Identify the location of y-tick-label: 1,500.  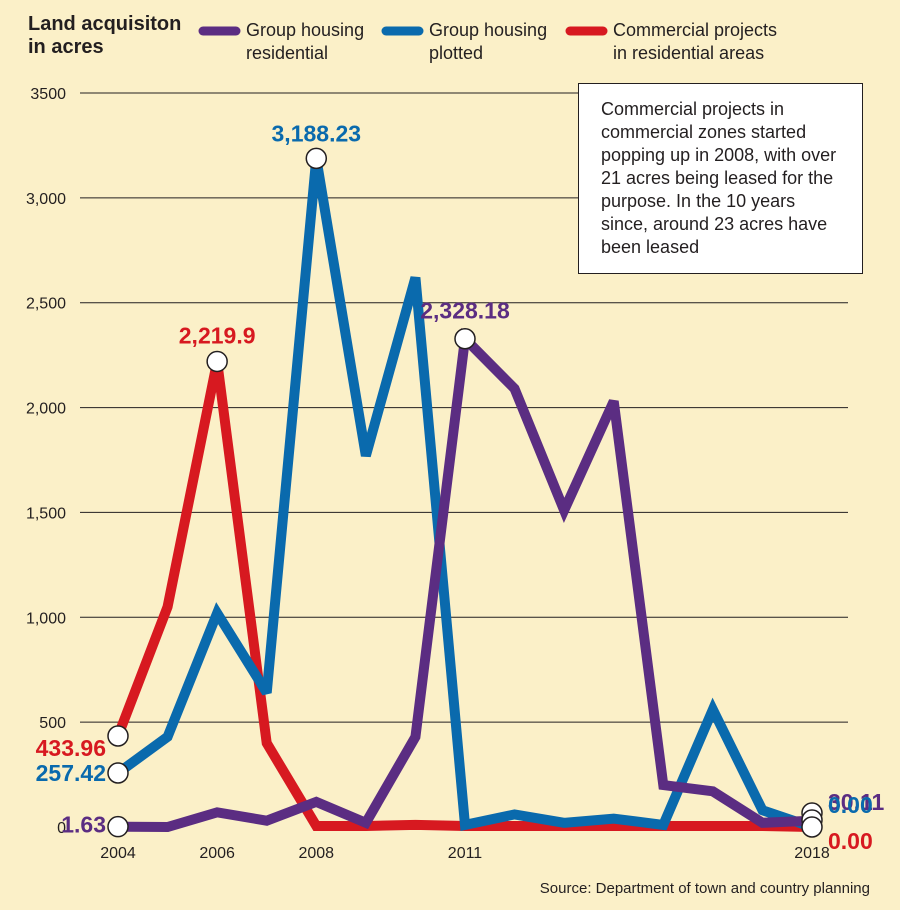
(46, 513).